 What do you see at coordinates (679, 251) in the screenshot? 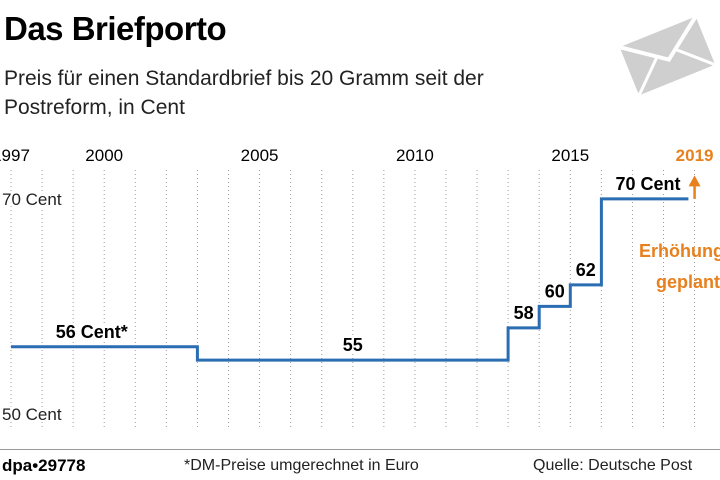
I see `annotation-line-0: Erhöhung` at bounding box center [679, 251].